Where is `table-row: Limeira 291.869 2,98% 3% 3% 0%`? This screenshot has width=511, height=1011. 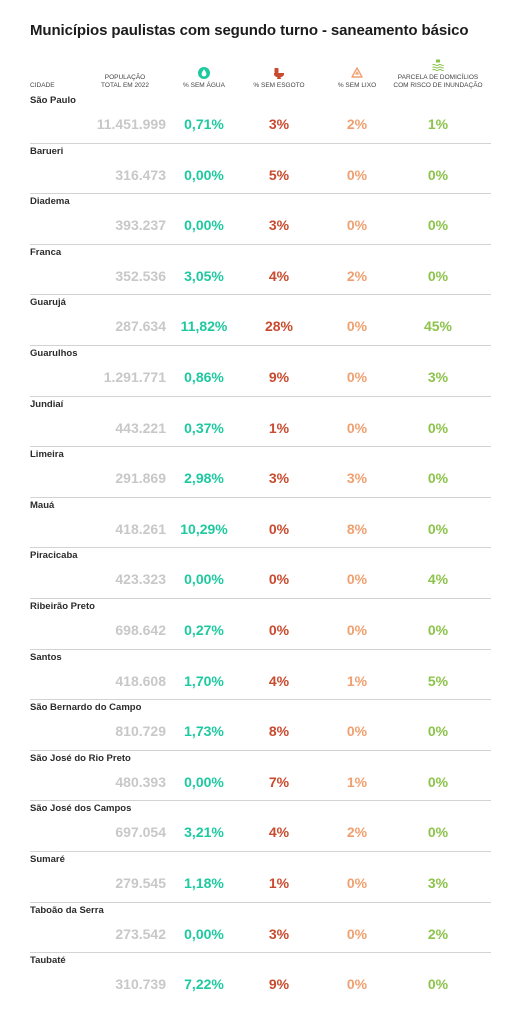
table-row: Limeira 291.869 2,98% 3% 3% 0% is located at coordinates (255, 472).